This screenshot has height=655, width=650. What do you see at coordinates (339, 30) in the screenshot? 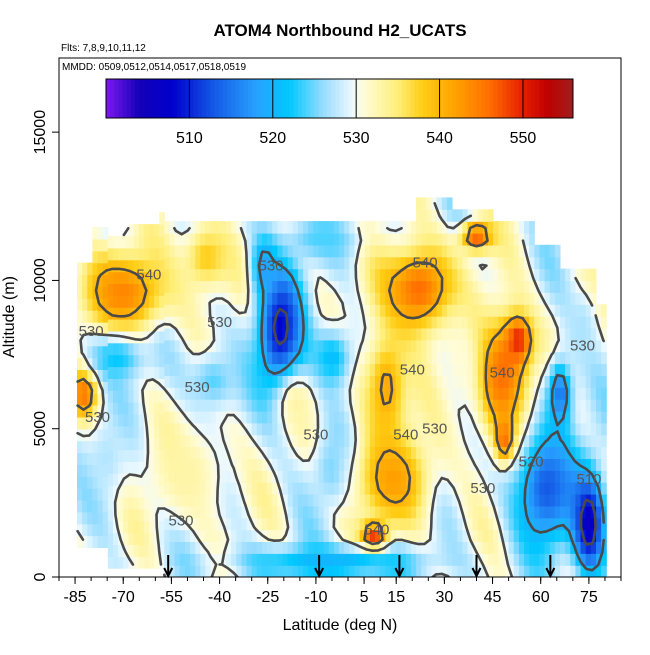
I see `chart-title: ATOM4 Northbound H2_UCATS` at bounding box center [339, 30].